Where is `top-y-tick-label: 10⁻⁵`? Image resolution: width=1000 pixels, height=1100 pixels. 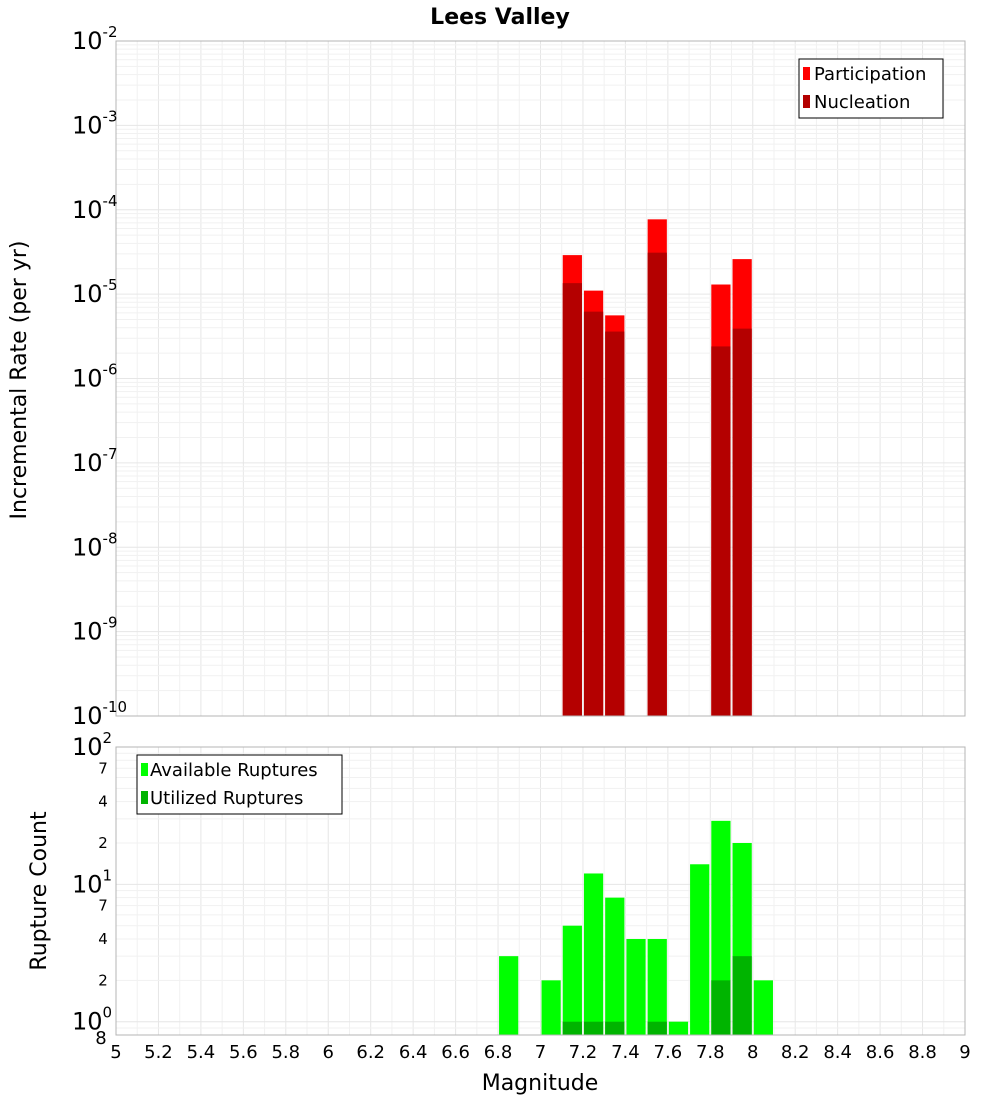
top-y-tick-label: 10⁻⁵ is located at coordinates (95, 292).